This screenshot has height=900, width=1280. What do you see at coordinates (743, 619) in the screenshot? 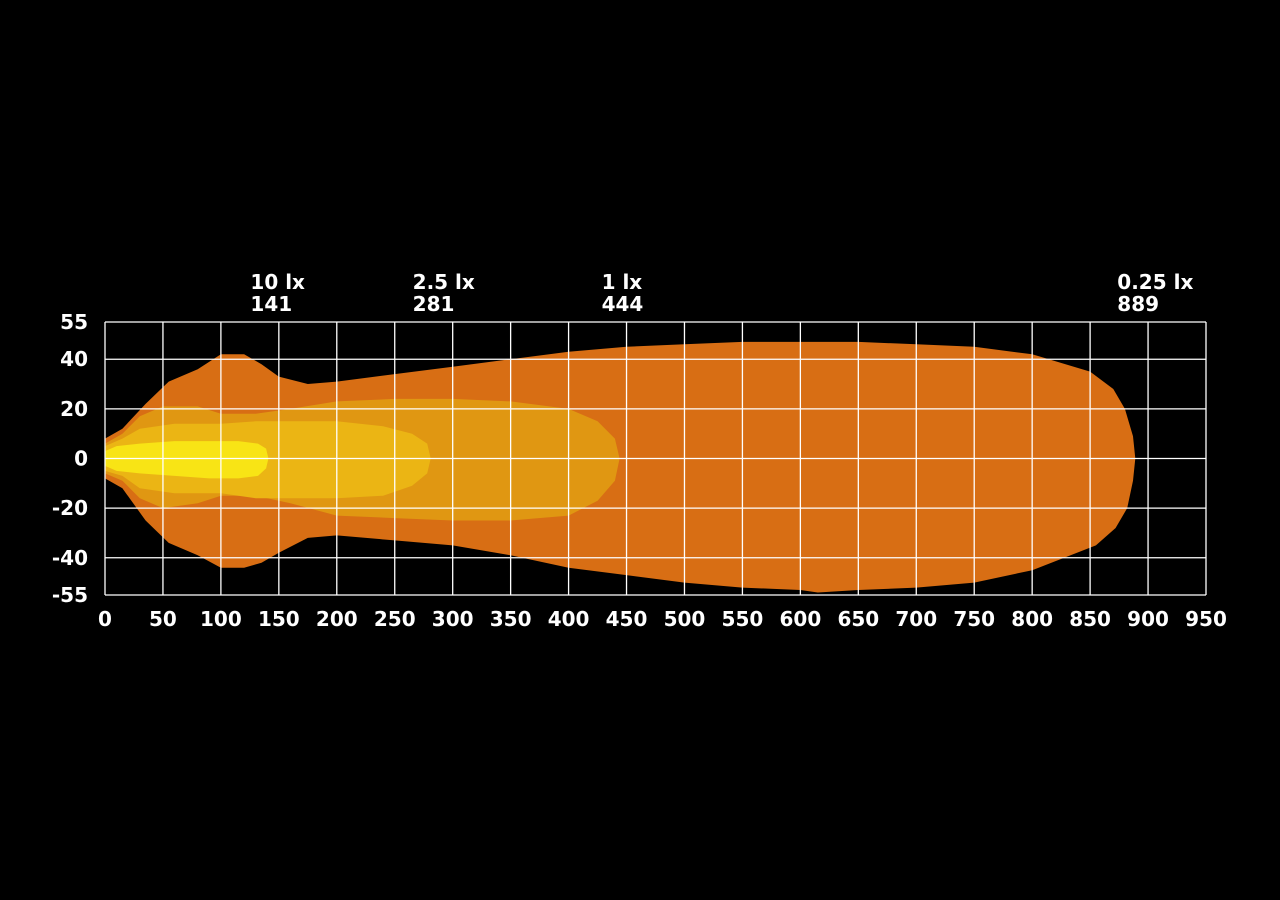
I see `x-tick-label: 550` at bounding box center [743, 619].